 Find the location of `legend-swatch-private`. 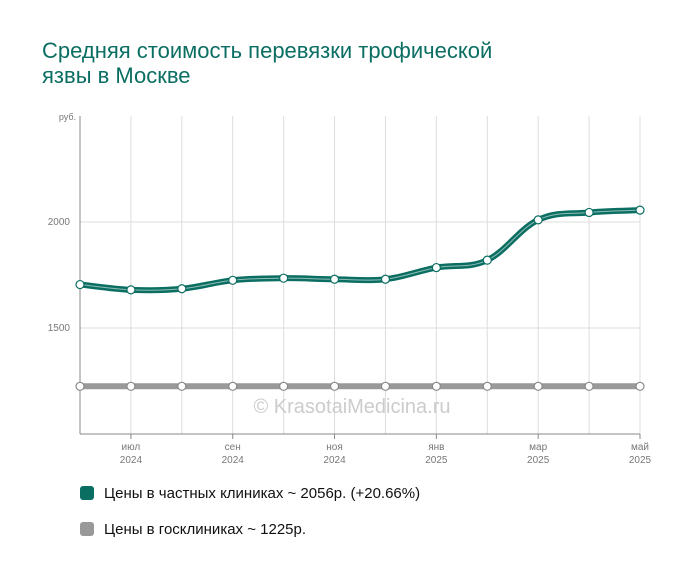

legend-swatch-private is located at coordinates (87, 493).